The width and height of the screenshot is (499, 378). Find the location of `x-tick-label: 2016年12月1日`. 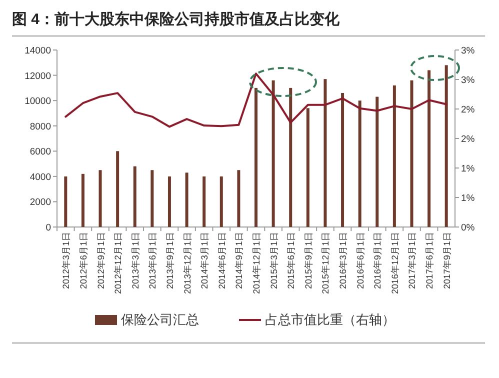

x-tick-label: 2016年12月1日 is located at coordinates (395, 263).